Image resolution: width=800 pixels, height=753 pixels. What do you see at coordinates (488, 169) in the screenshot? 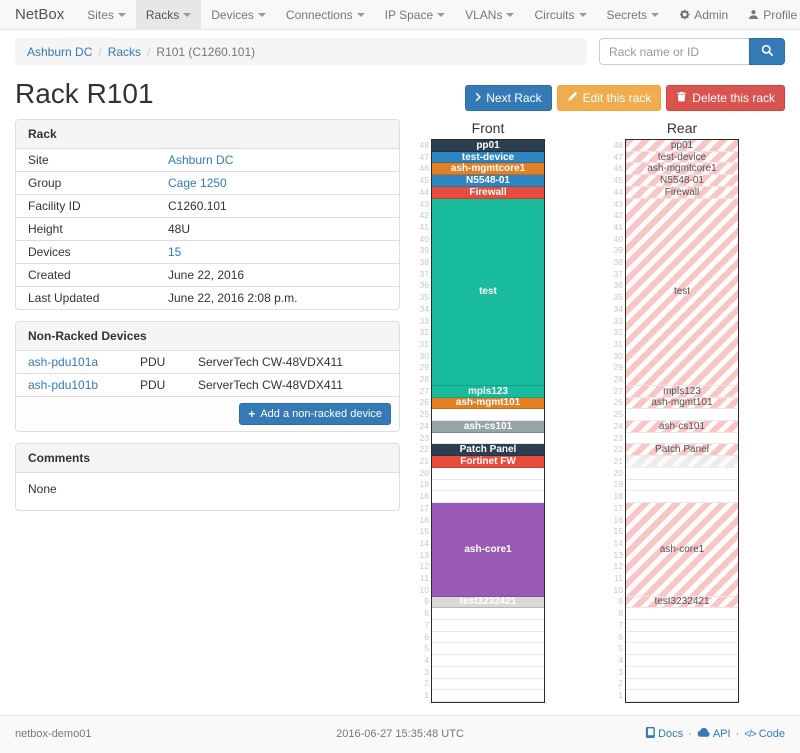
I see `rack-device-ash-mgmtcore1: ash-mgmtcore1` at bounding box center [488, 169].